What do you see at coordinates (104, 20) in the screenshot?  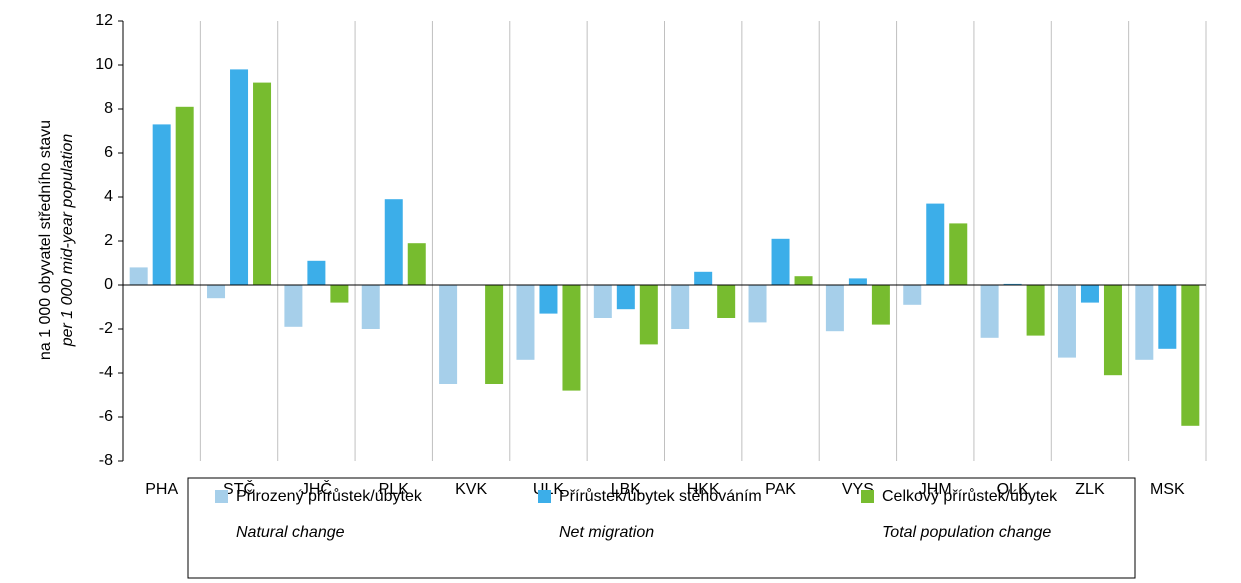 I see `y-tick-label: 12` at bounding box center [104, 20].